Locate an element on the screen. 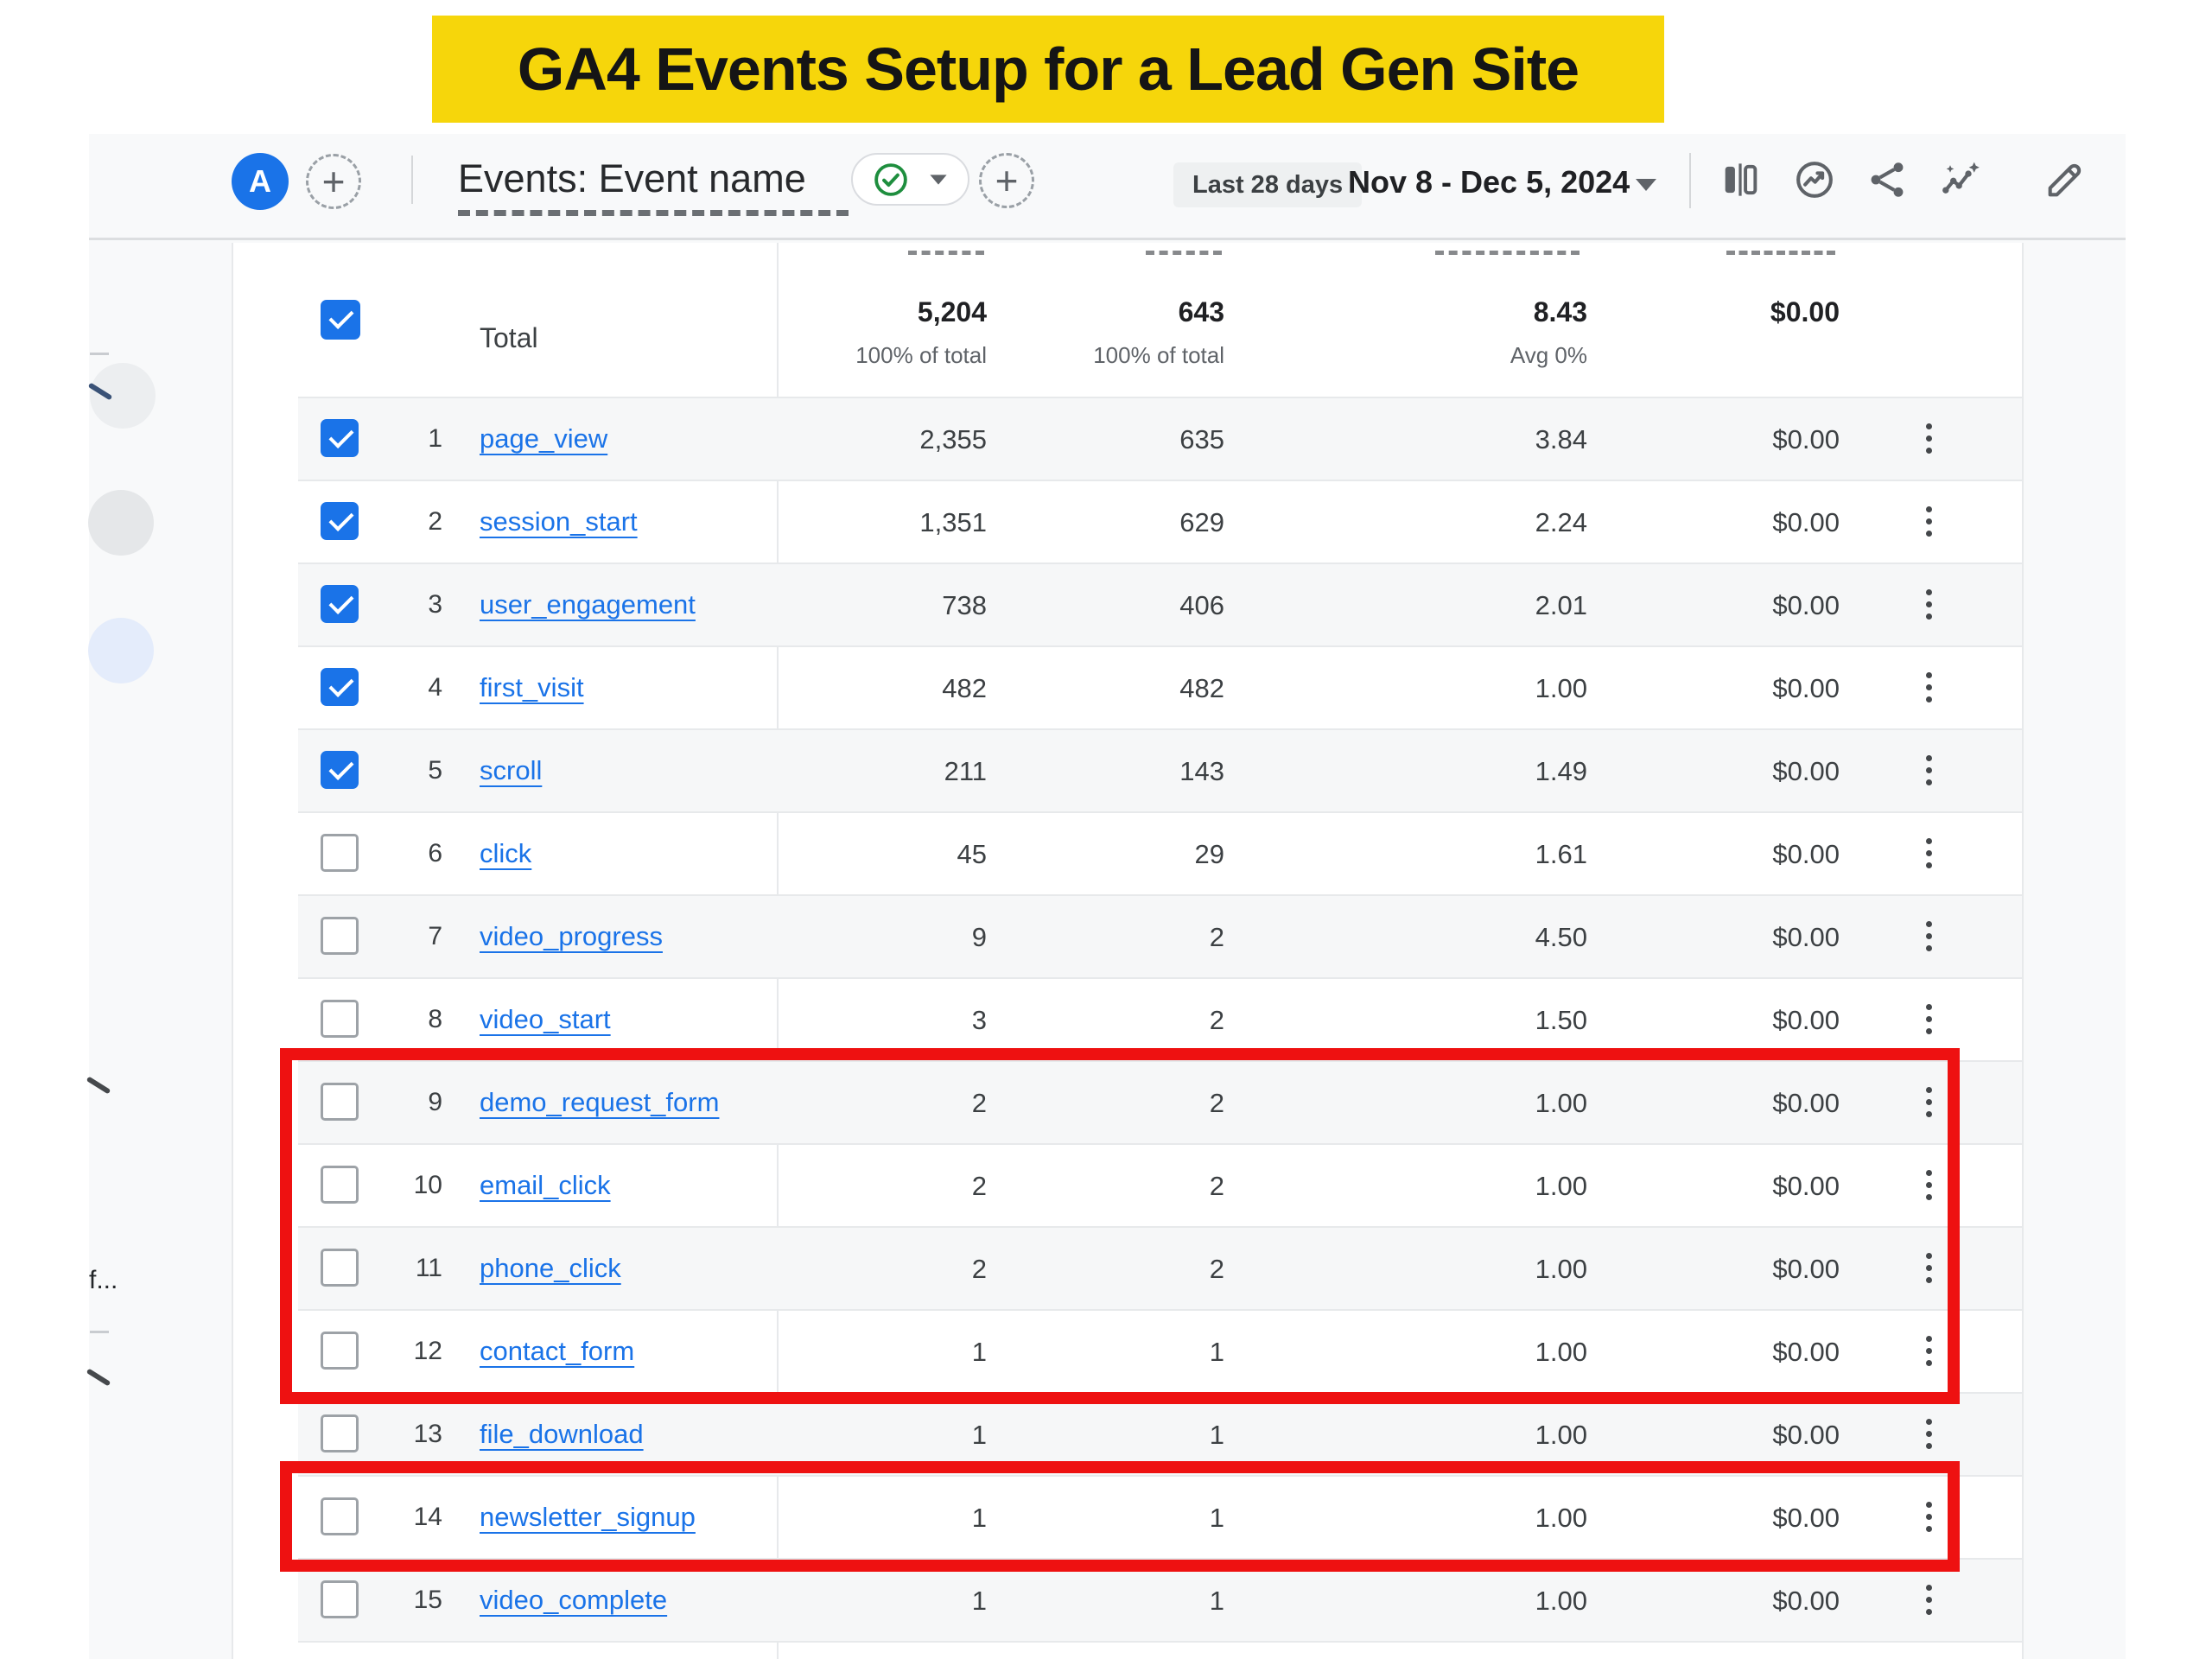  insights-icon is located at coordinates (1814, 180).